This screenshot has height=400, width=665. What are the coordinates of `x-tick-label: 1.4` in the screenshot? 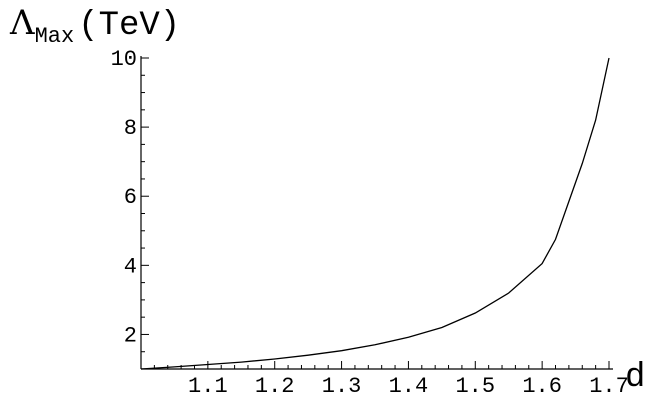 It's located at (409, 386).